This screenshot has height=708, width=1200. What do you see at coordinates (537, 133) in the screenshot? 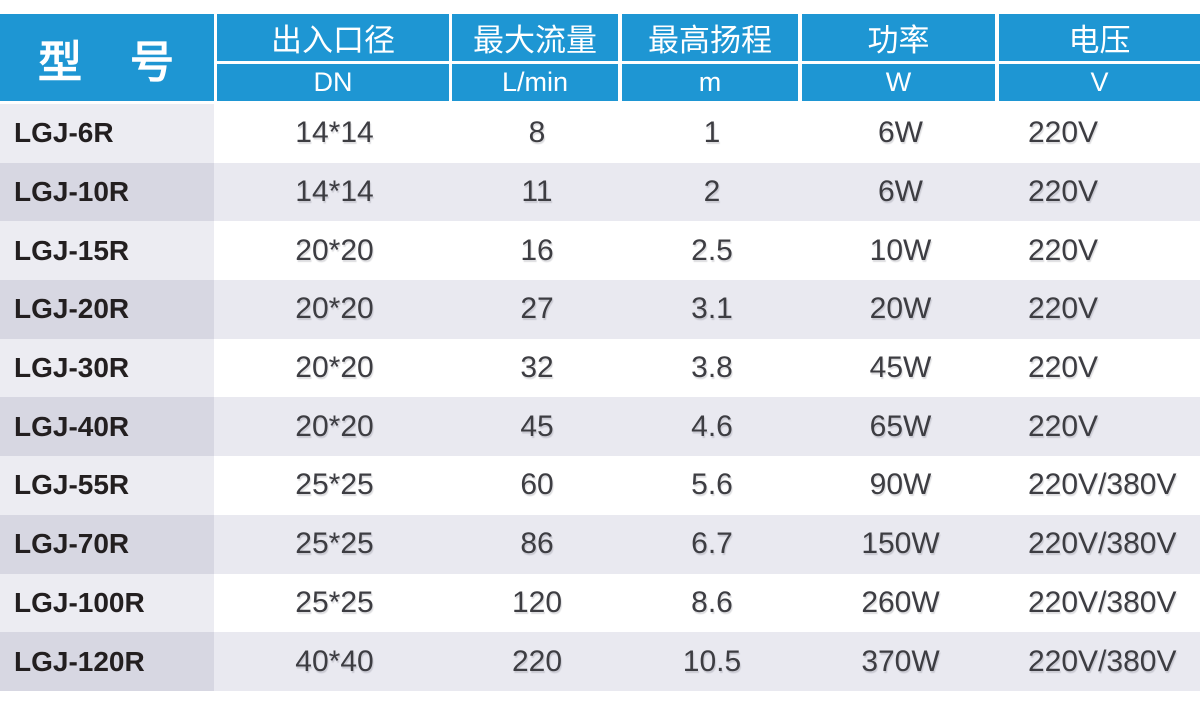
I see `flow-cell: 8` at bounding box center [537, 133].